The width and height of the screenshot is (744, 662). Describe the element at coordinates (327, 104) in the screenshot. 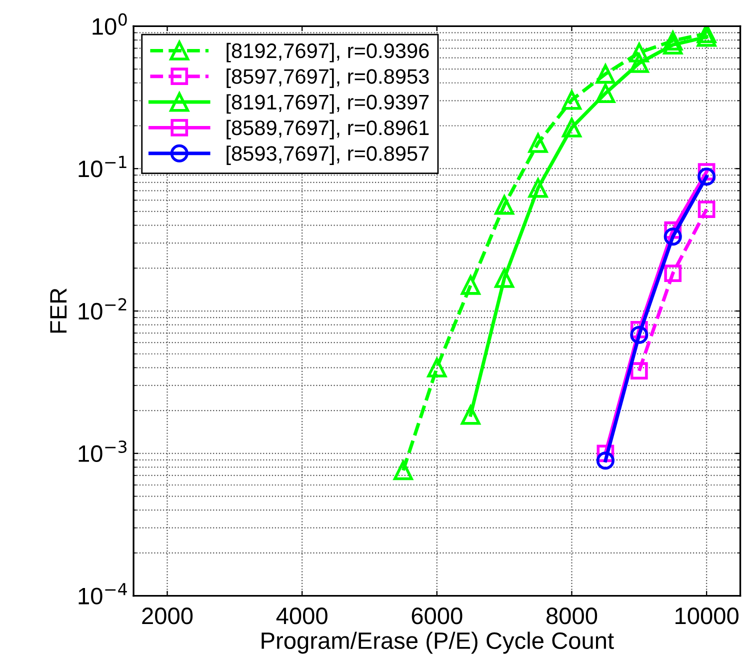

I see `legend-label: [8191,7697], r=0.9397` at that location.